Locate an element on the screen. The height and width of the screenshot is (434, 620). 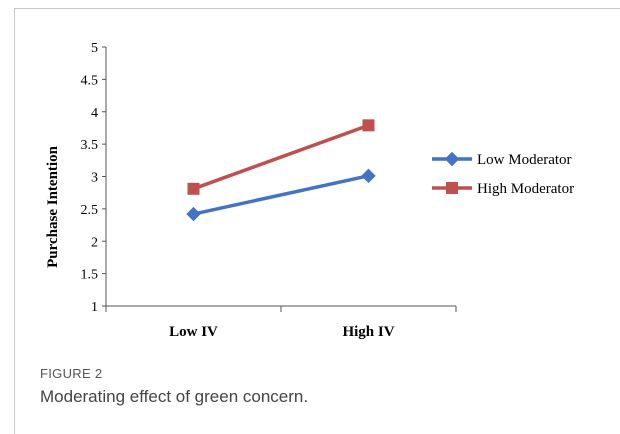
y-tick-label: 2 is located at coordinates (94, 242).